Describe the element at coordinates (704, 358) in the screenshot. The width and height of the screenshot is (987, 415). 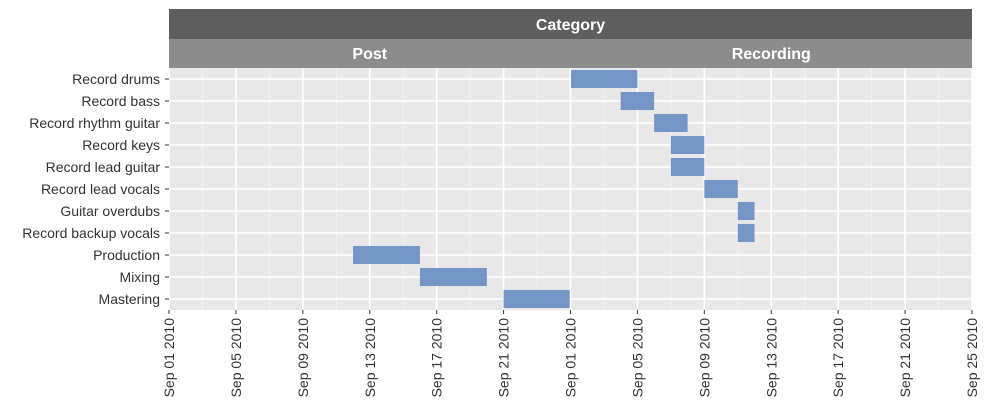
I see `x-tick-label-recording: Sep 09 2010` at that location.